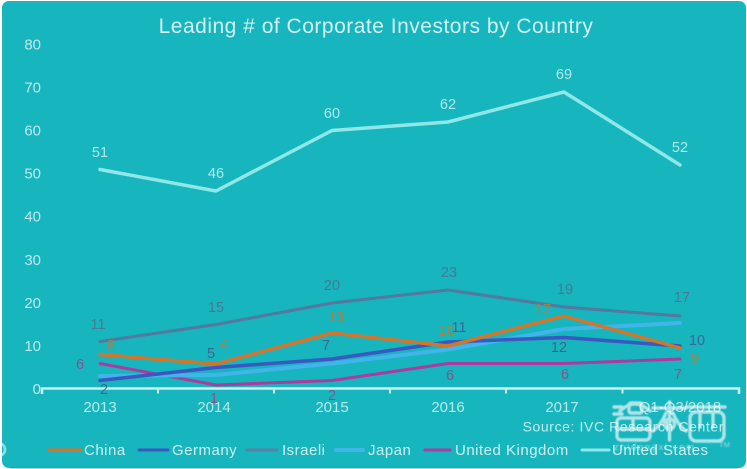 The width and height of the screenshot is (747, 469). Describe the element at coordinates (32, 174) in the screenshot. I see `svg-text: 50` at that location.